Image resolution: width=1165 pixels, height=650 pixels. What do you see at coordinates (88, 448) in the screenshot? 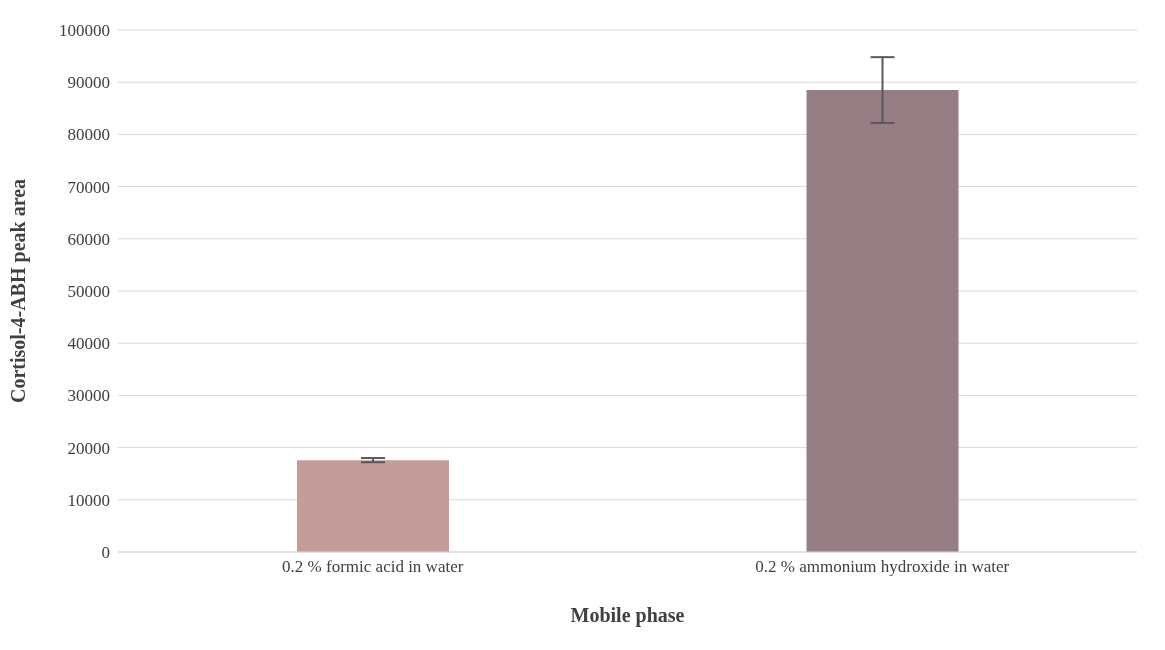
I see `y-tick-label: 20000` at bounding box center [88, 448].